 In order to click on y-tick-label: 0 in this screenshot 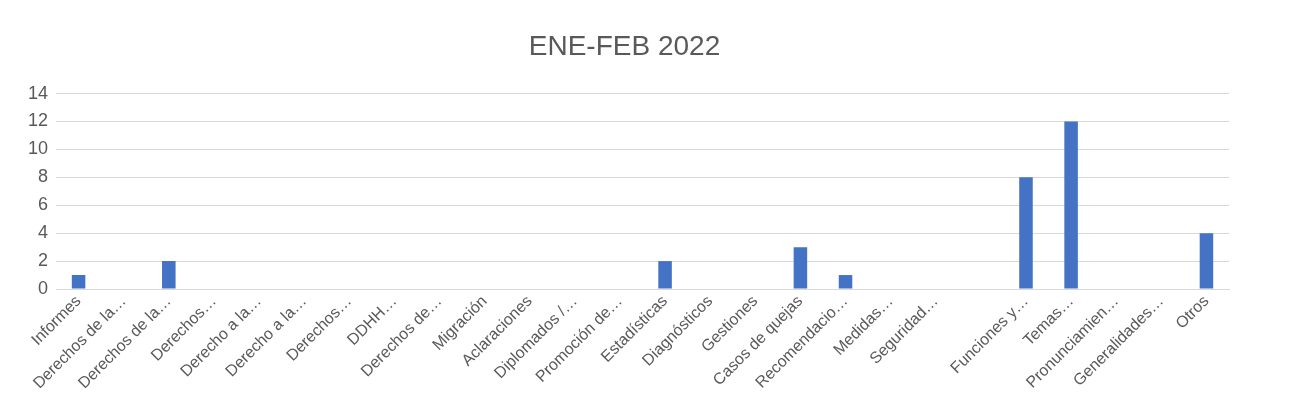, I will do `click(43, 287)`.